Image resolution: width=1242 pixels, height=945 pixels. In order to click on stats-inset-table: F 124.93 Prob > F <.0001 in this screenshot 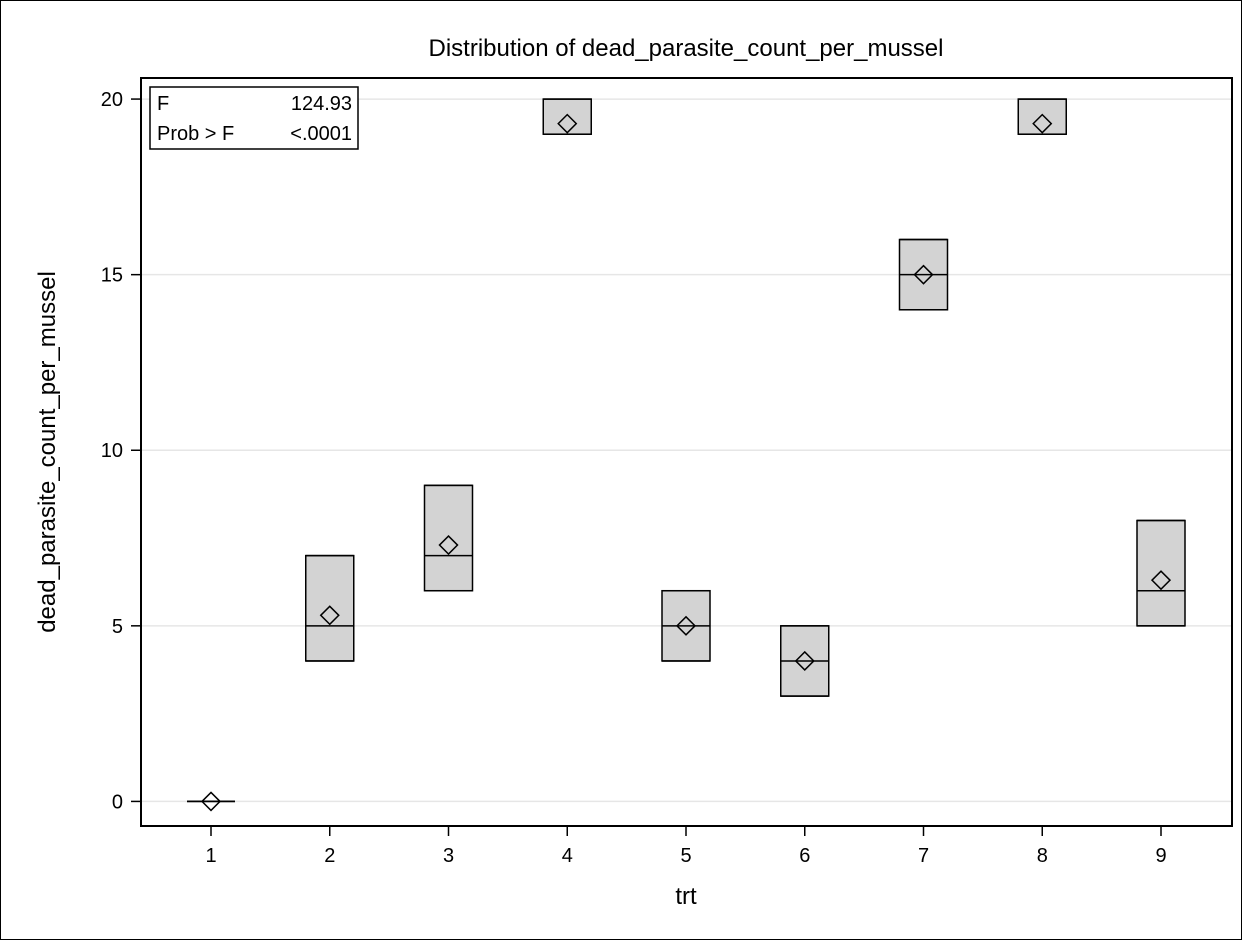, I will do `click(254, 118)`.